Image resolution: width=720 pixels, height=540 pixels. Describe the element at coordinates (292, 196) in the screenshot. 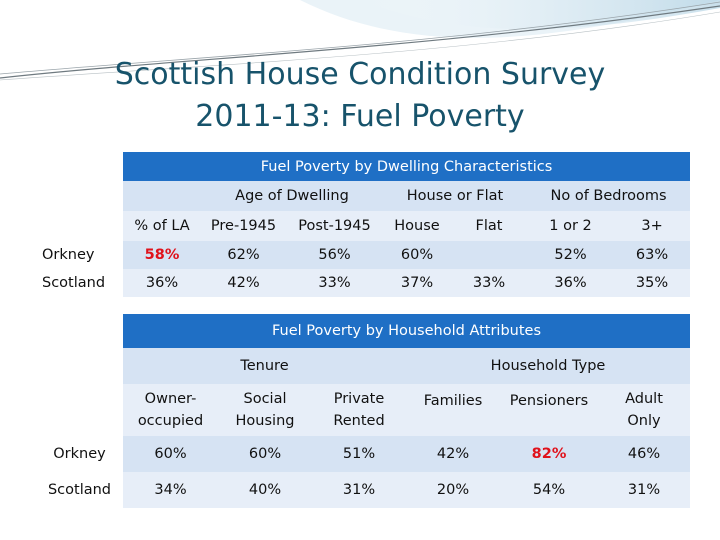

I see `group-age-of-dwelling: Age of Dwelling` at that location.